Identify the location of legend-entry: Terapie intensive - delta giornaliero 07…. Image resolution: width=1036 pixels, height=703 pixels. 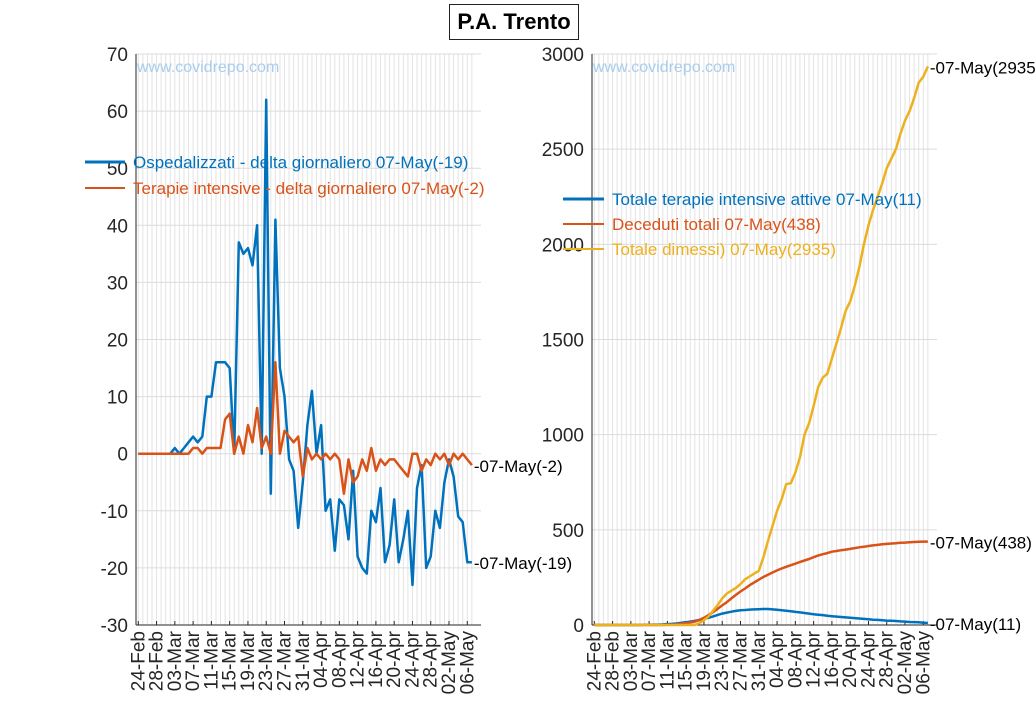
(309, 188).